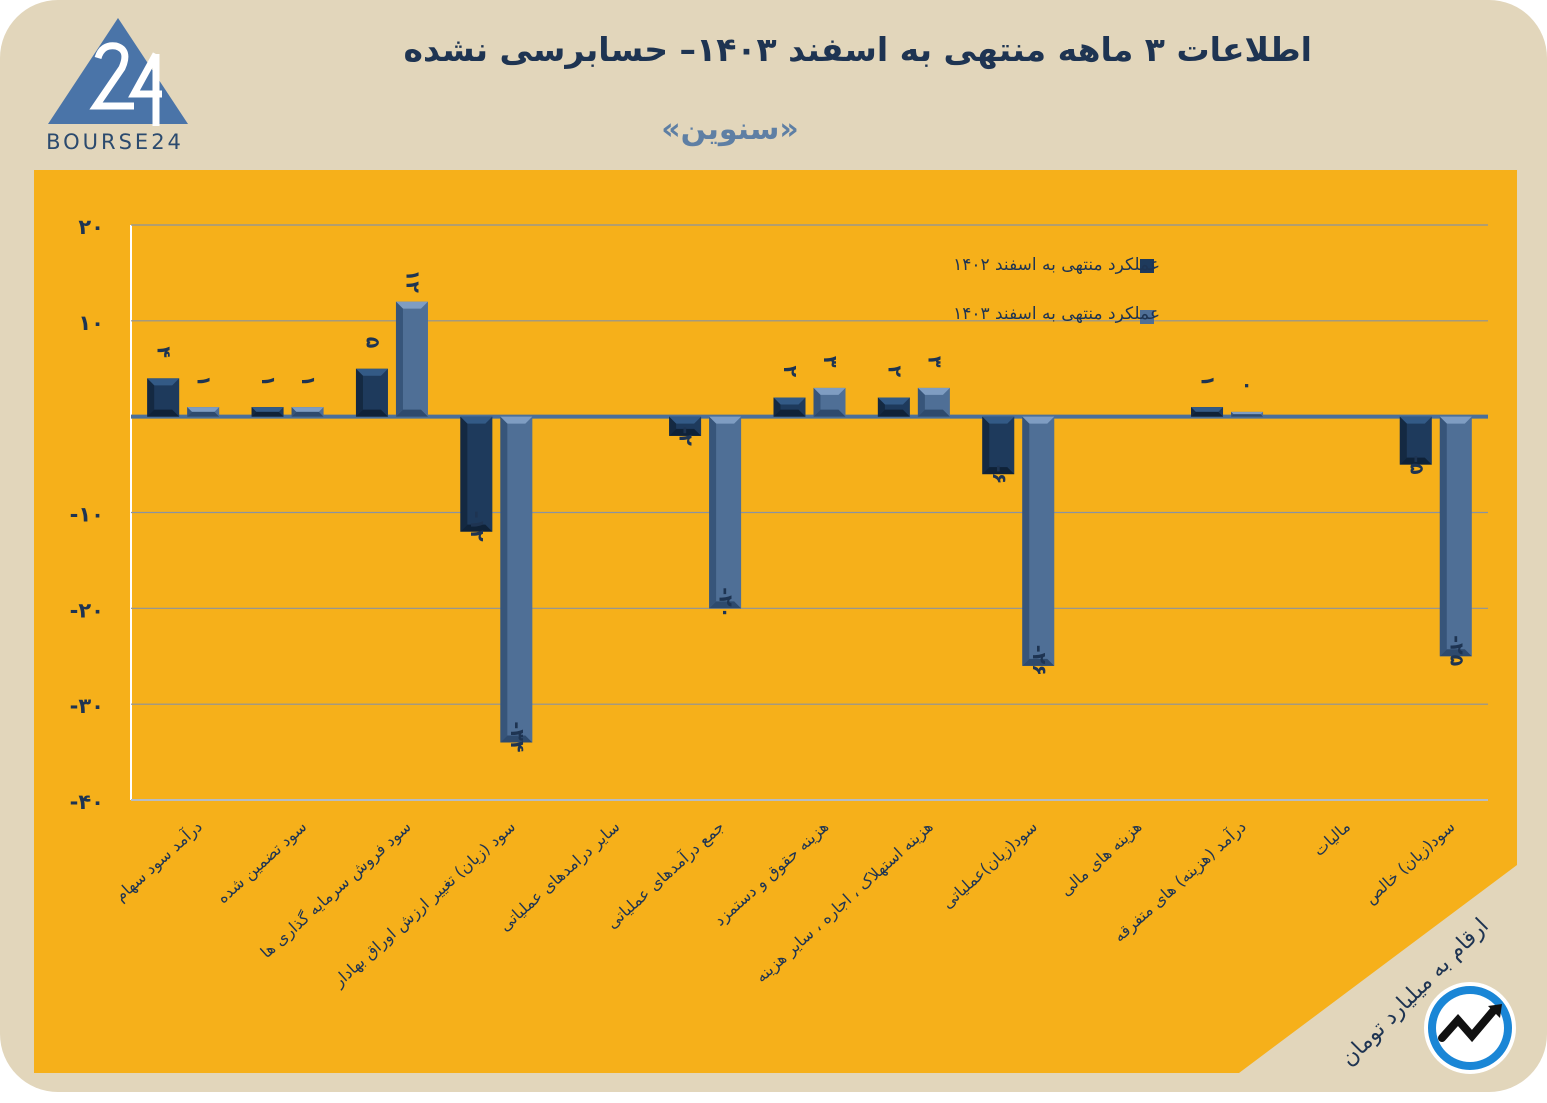 This screenshot has height=1103, width=1547. I want to click on category-label: سود(زیان)عملیاتی, so click(990, 865).